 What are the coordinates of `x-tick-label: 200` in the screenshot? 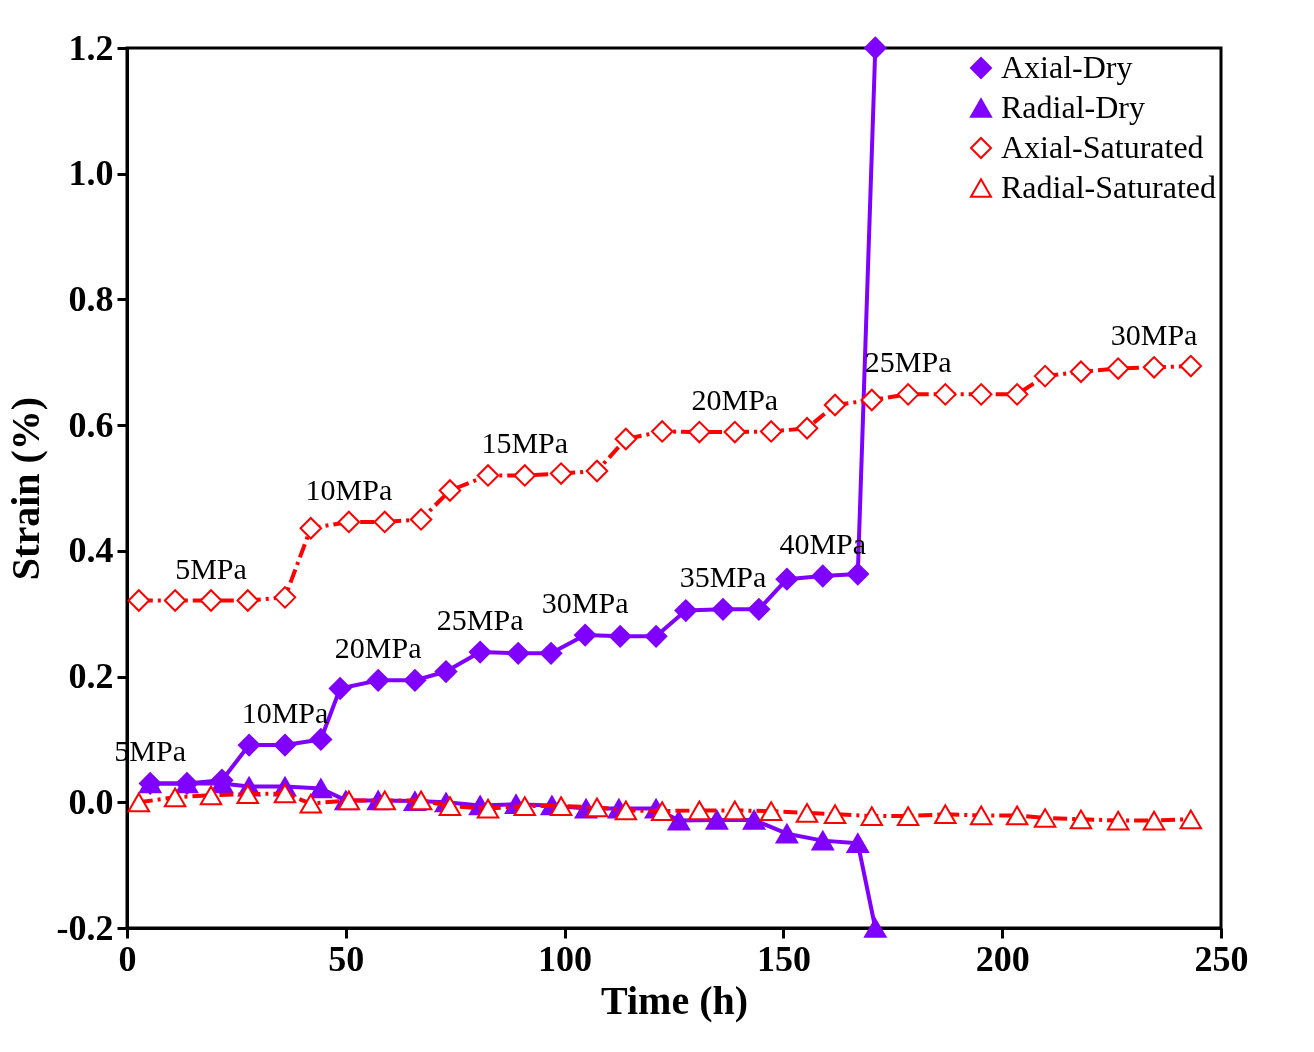 It's located at (1002, 958).